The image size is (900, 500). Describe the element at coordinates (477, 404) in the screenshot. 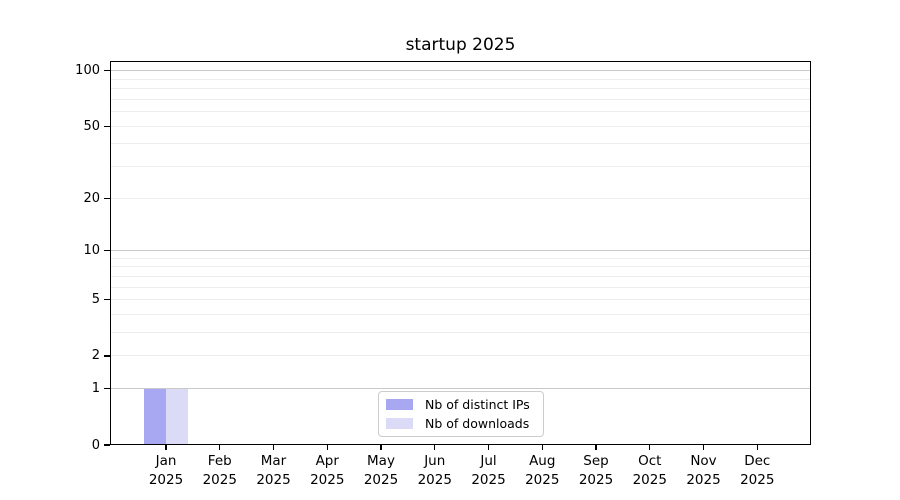

I see `legend-label: Nb of distinct IPs` at that location.